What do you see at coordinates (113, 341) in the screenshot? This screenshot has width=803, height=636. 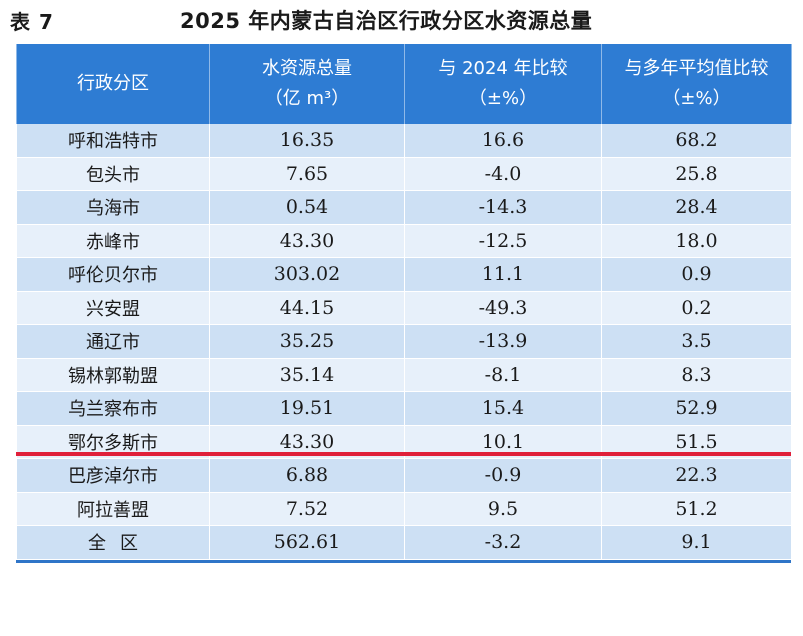 I see `region-cell: 通辽市` at bounding box center [113, 341].